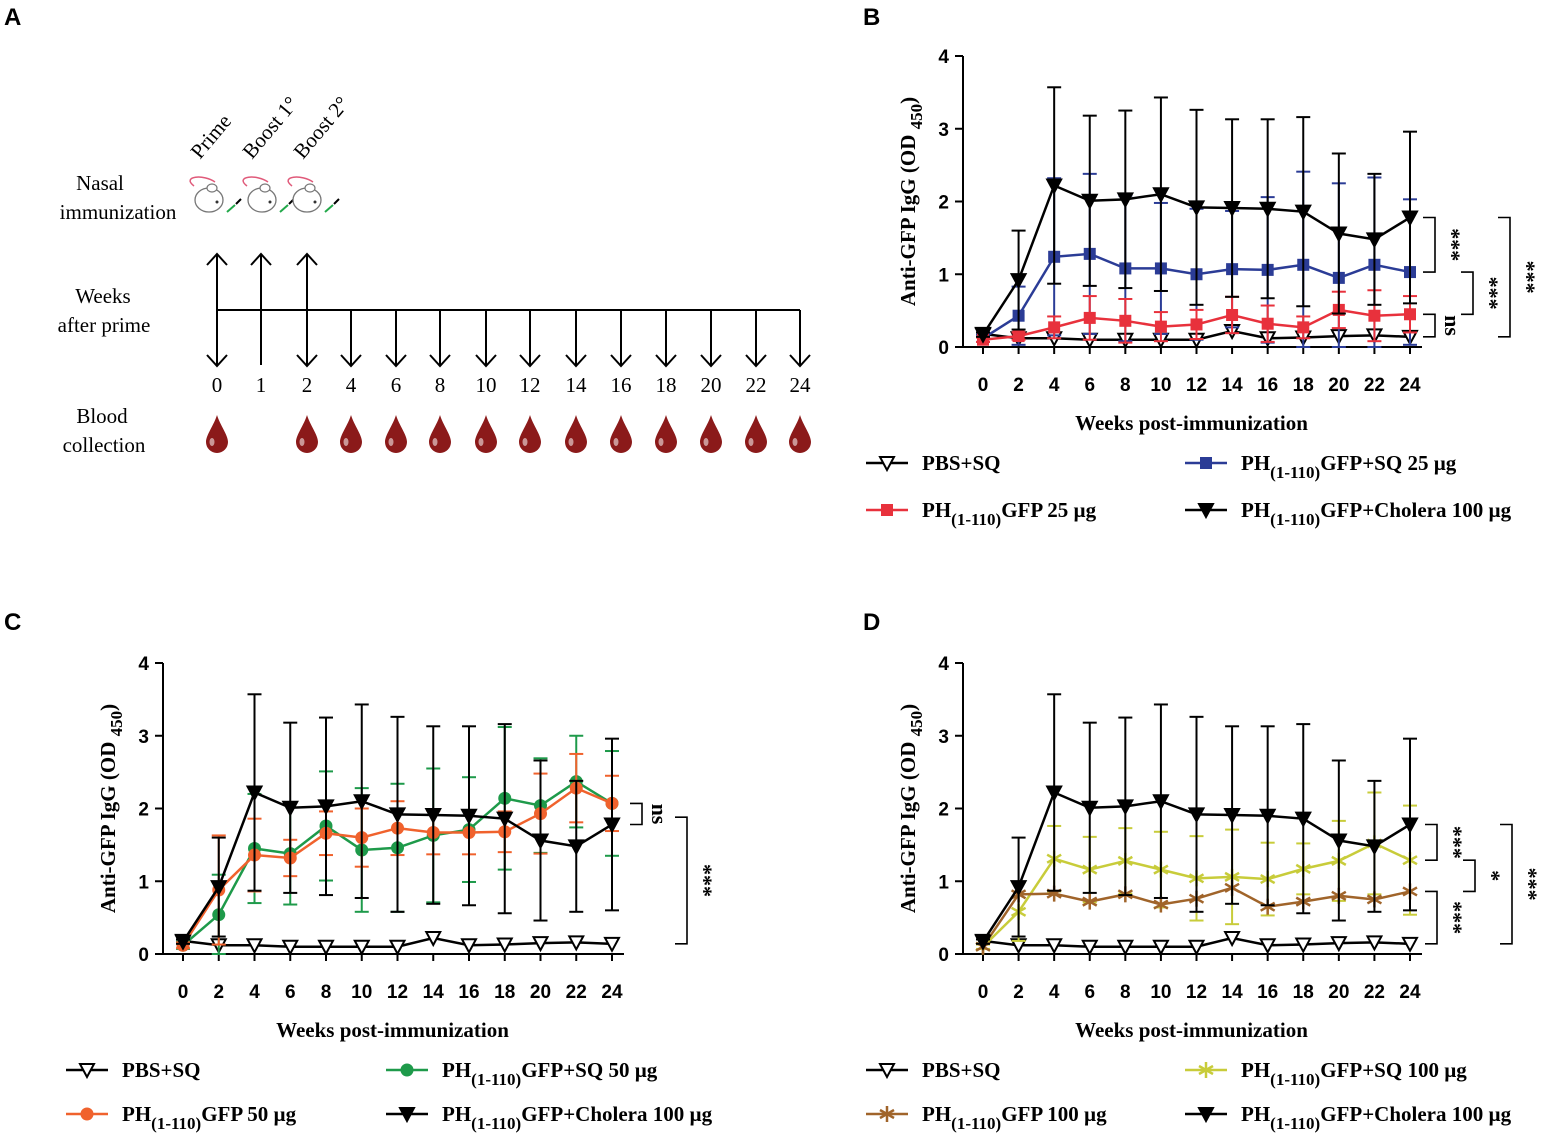 The height and width of the screenshot is (1140, 1567). Describe the element at coordinates (1009, 513) in the screenshot. I see `legend-label: PH(1-110)GFP 25 µg` at that location.